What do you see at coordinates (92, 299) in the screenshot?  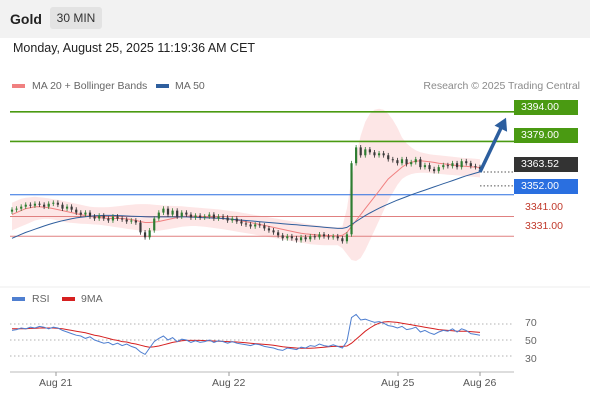 I see `legend-label-9ma: 9MA` at bounding box center [92, 299].